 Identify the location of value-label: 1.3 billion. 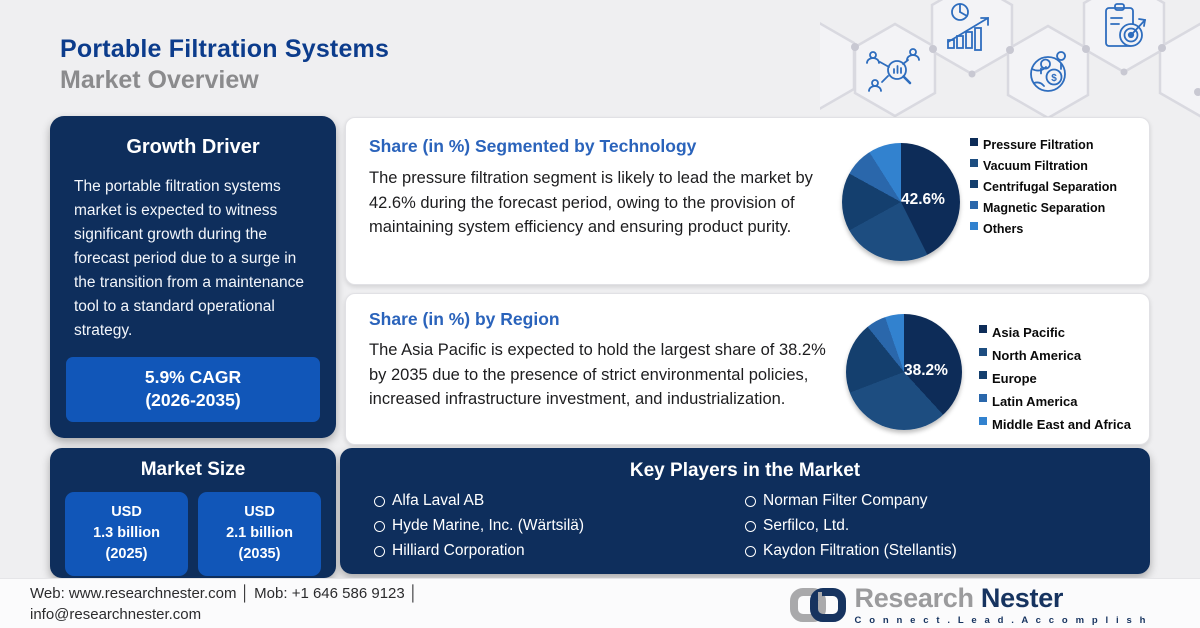
(126, 533).